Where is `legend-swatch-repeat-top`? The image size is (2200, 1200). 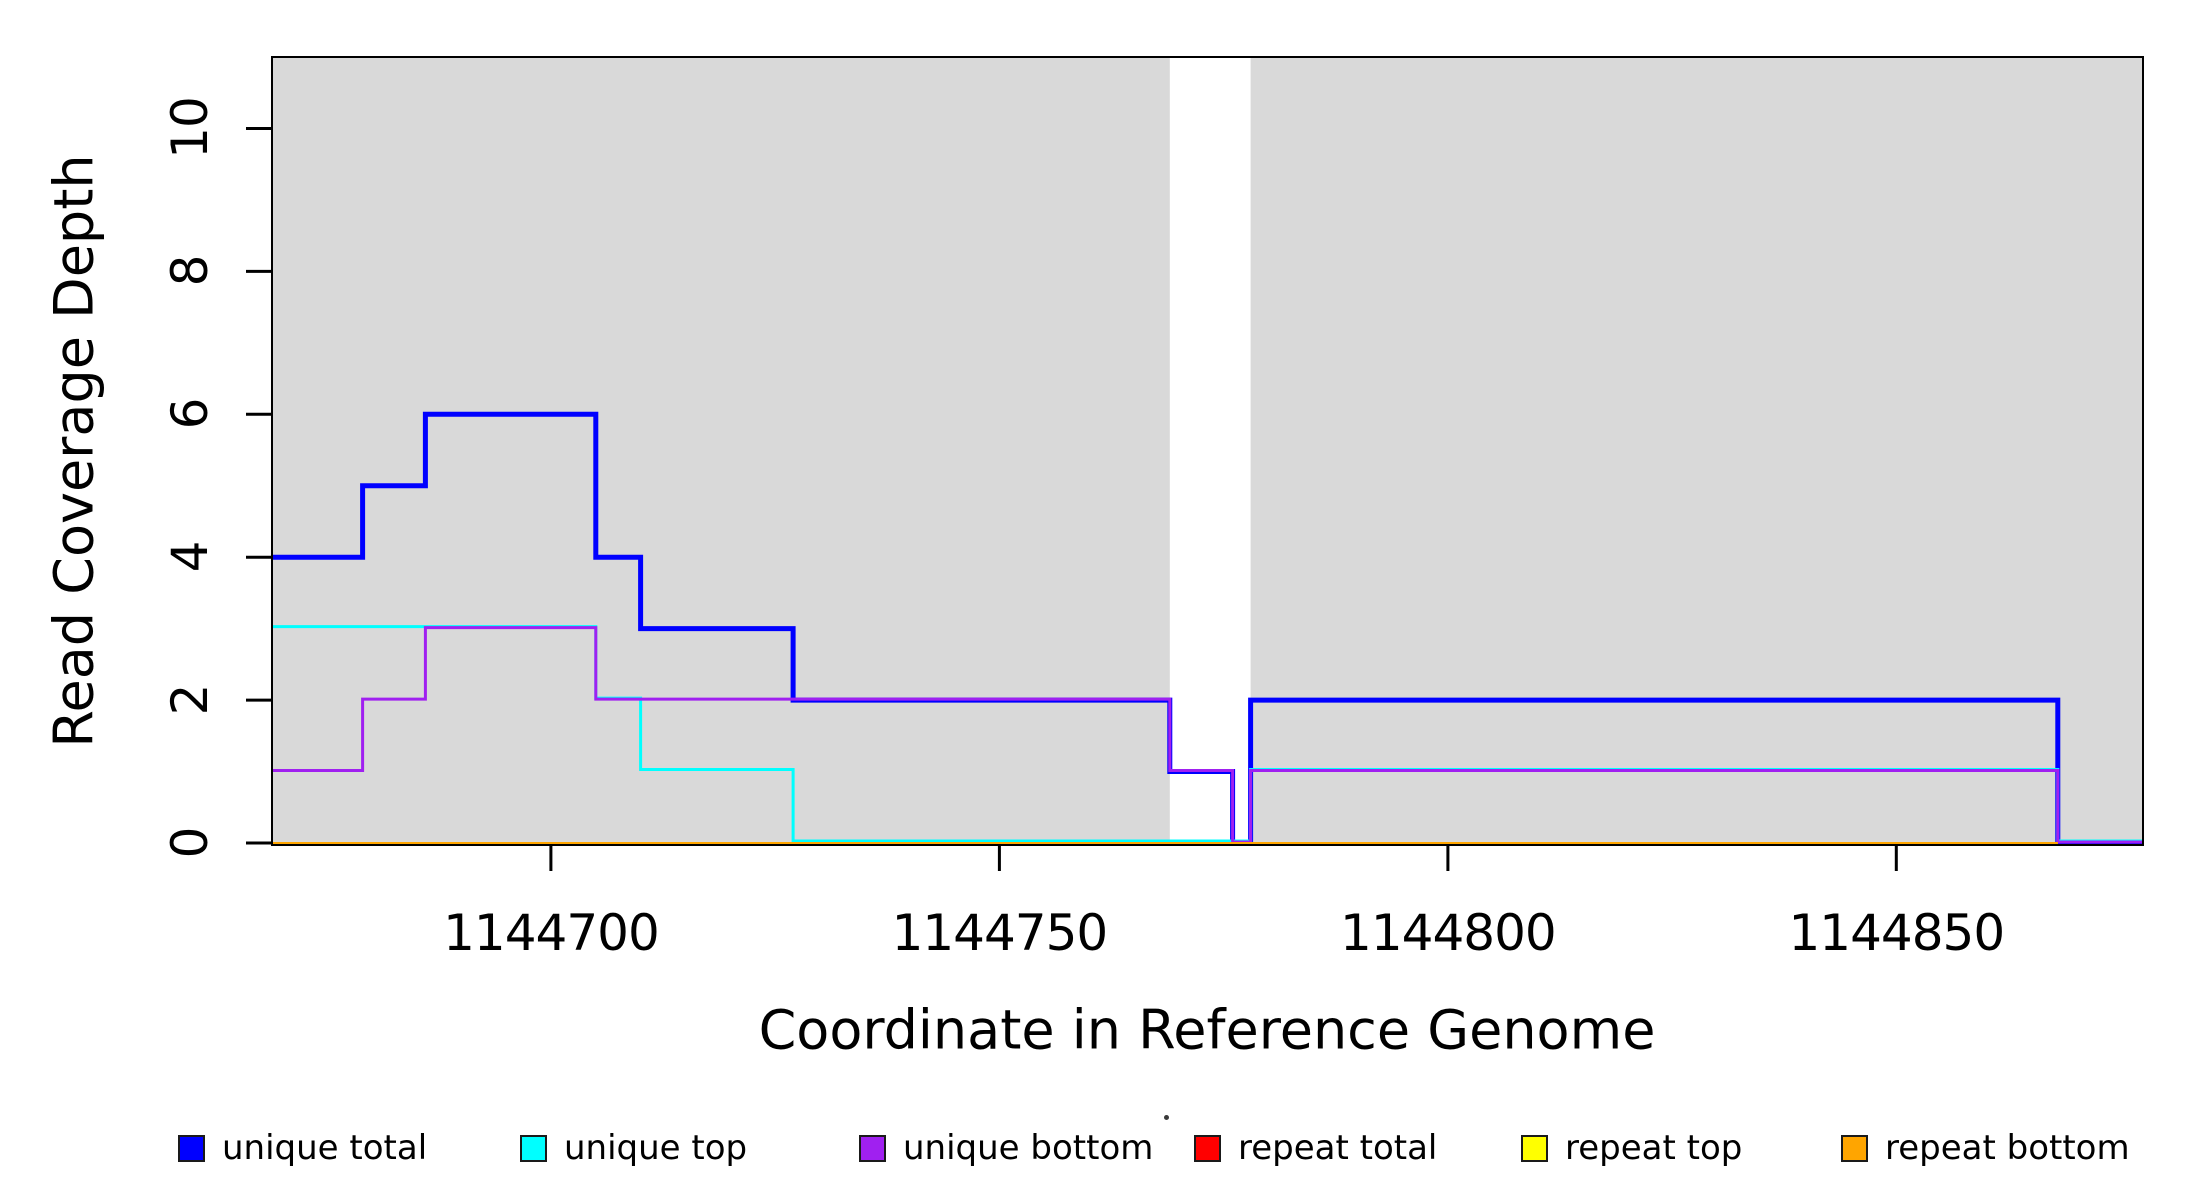 legend-swatch-repeat-top is located at coordinates (1534, 1148).